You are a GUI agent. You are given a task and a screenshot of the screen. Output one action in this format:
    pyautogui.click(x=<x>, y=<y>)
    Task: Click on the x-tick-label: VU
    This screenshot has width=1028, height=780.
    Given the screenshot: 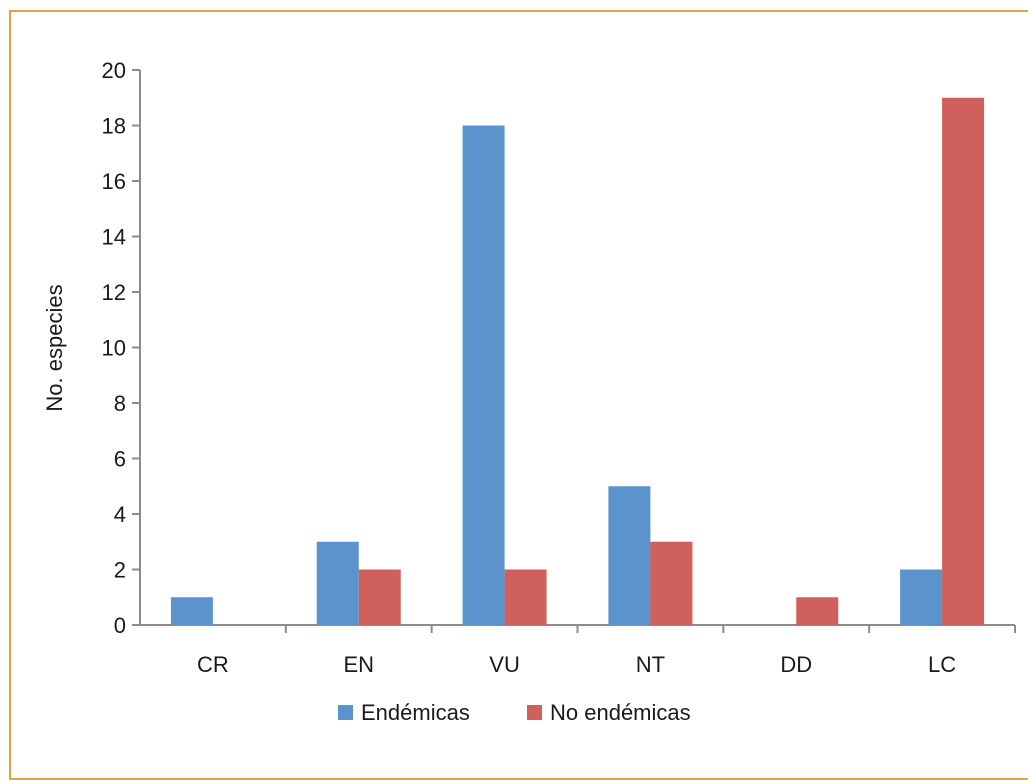 What is the action you would take?
    pyautogui.click(x=504, y=664)
    